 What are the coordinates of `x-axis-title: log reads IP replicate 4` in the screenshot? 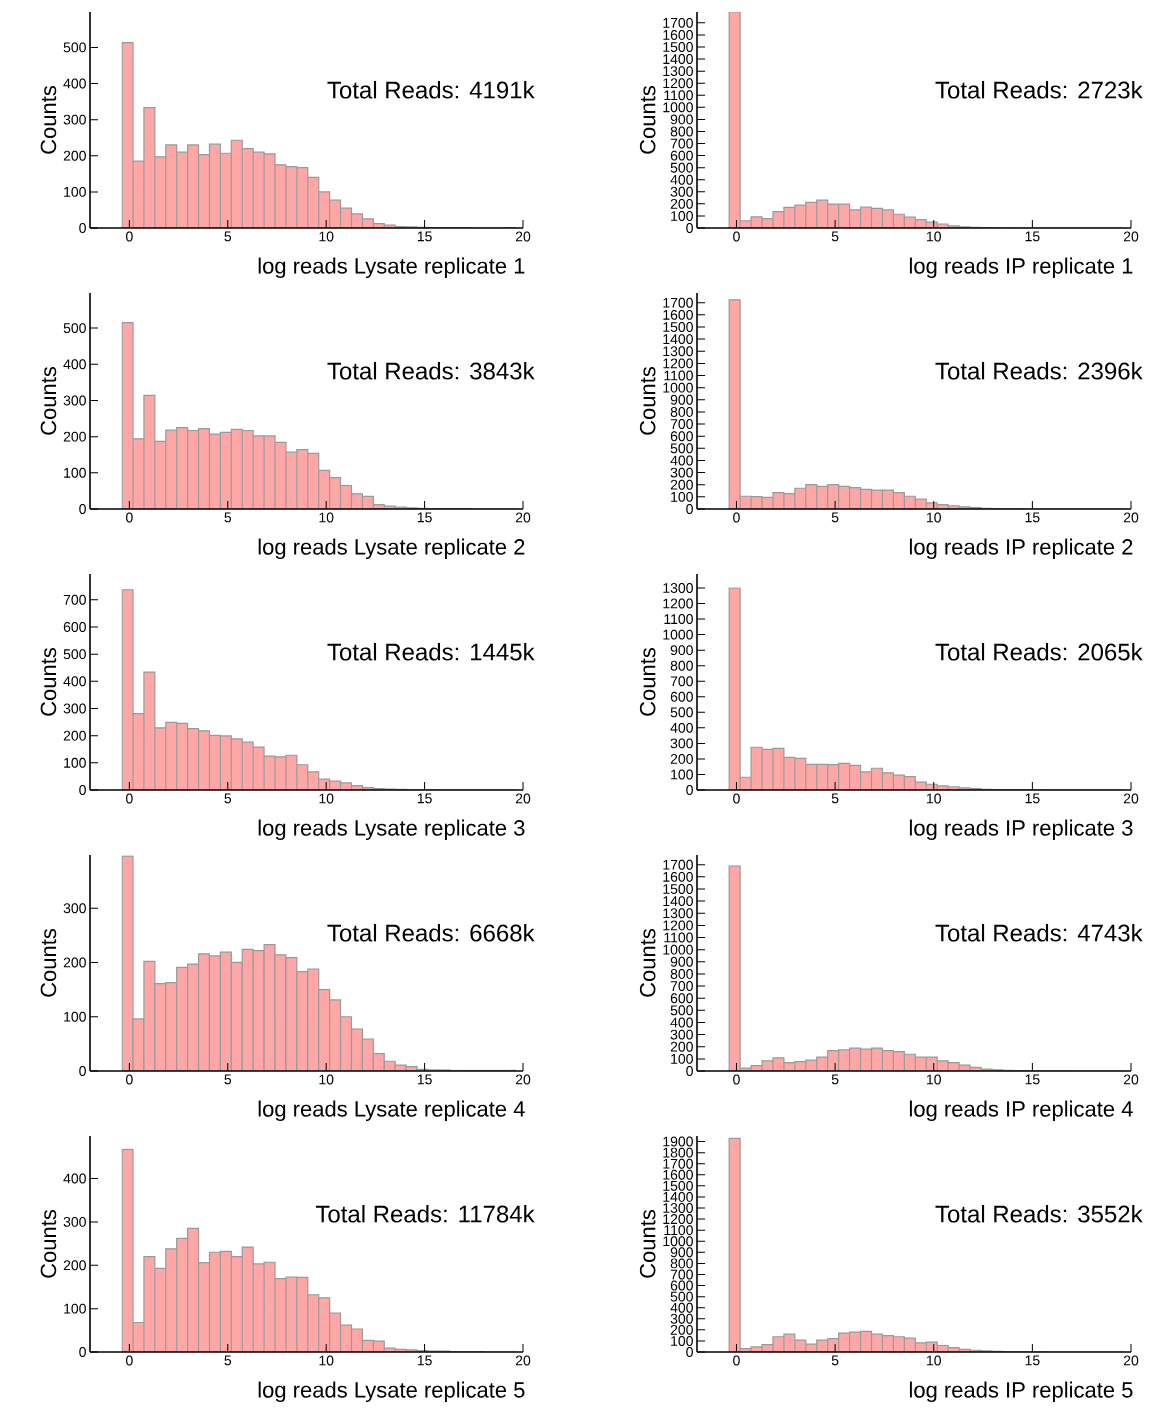 It's located at (1021, 1111).